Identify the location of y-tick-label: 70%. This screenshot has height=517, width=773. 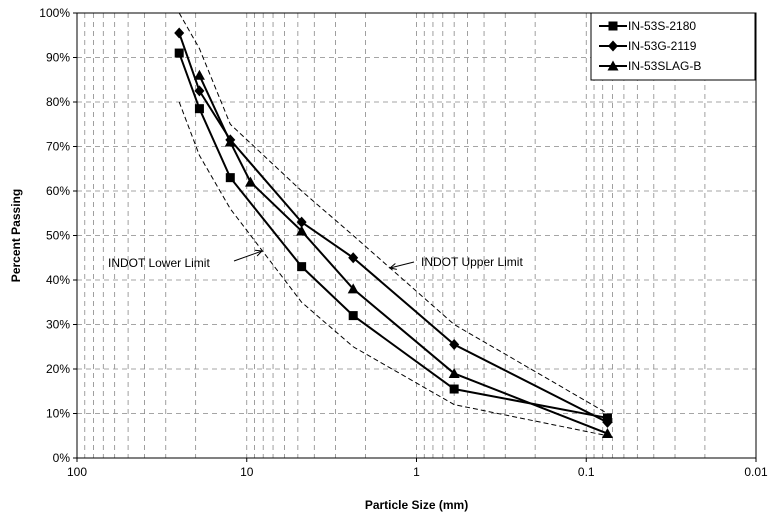
(58, 147).